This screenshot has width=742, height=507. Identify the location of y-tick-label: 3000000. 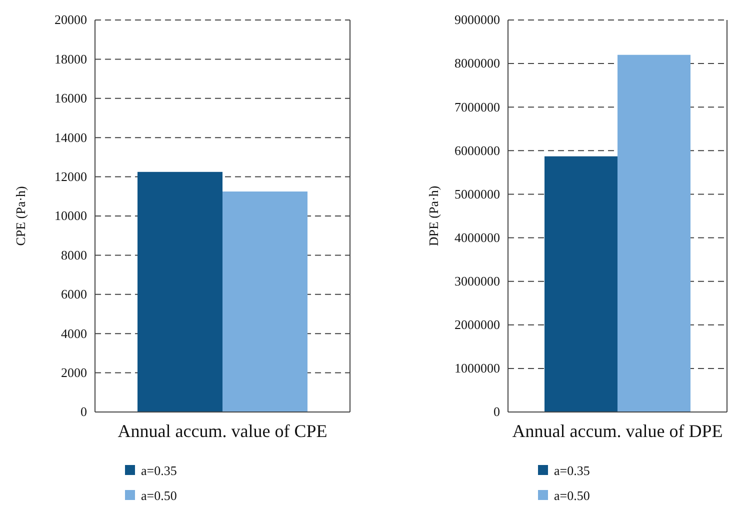
(477, 280).